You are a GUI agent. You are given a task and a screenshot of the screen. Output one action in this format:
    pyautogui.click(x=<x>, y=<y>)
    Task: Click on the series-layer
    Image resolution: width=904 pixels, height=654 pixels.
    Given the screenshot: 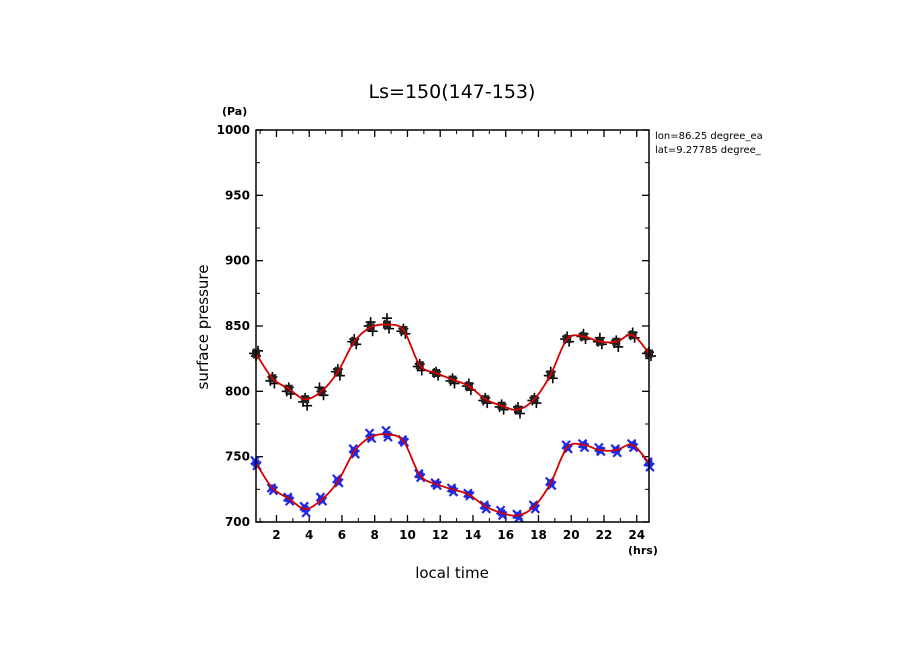 What is the action you would take?
    pyautogui.click(x=452, y=418)
    